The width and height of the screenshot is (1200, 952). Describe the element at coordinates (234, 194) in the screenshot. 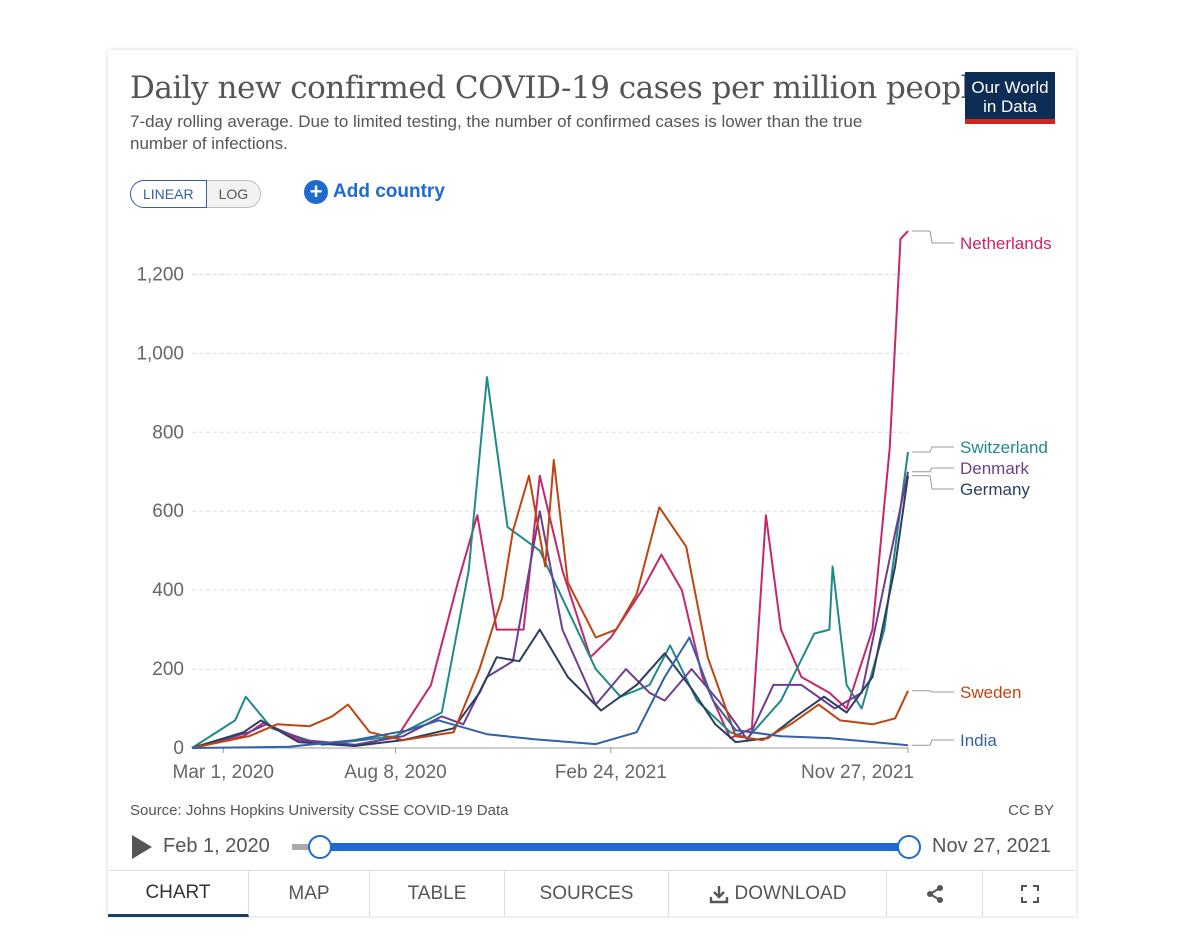

I see `log-button: LOG` at that location.